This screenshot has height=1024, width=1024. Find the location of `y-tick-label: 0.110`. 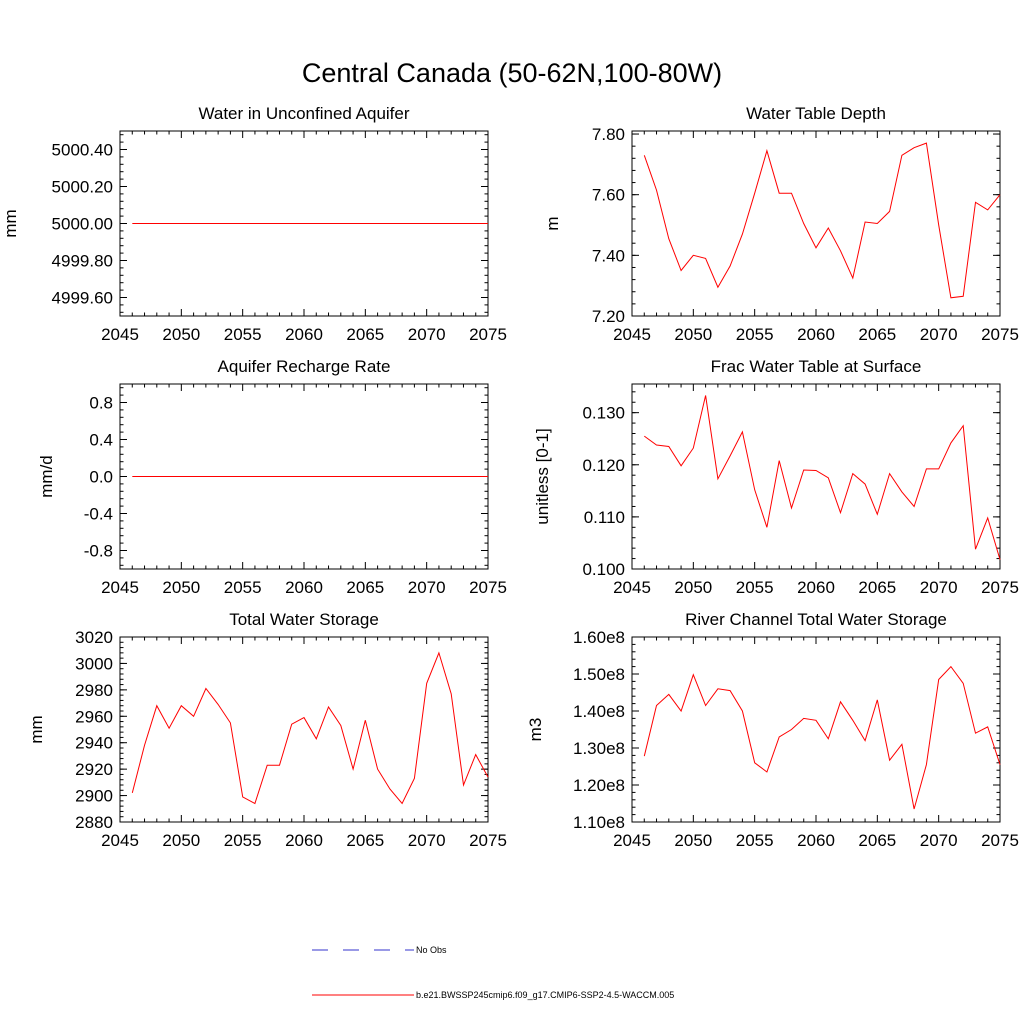

y-tick-label: 0.110 is located at coordinates (604, 517).